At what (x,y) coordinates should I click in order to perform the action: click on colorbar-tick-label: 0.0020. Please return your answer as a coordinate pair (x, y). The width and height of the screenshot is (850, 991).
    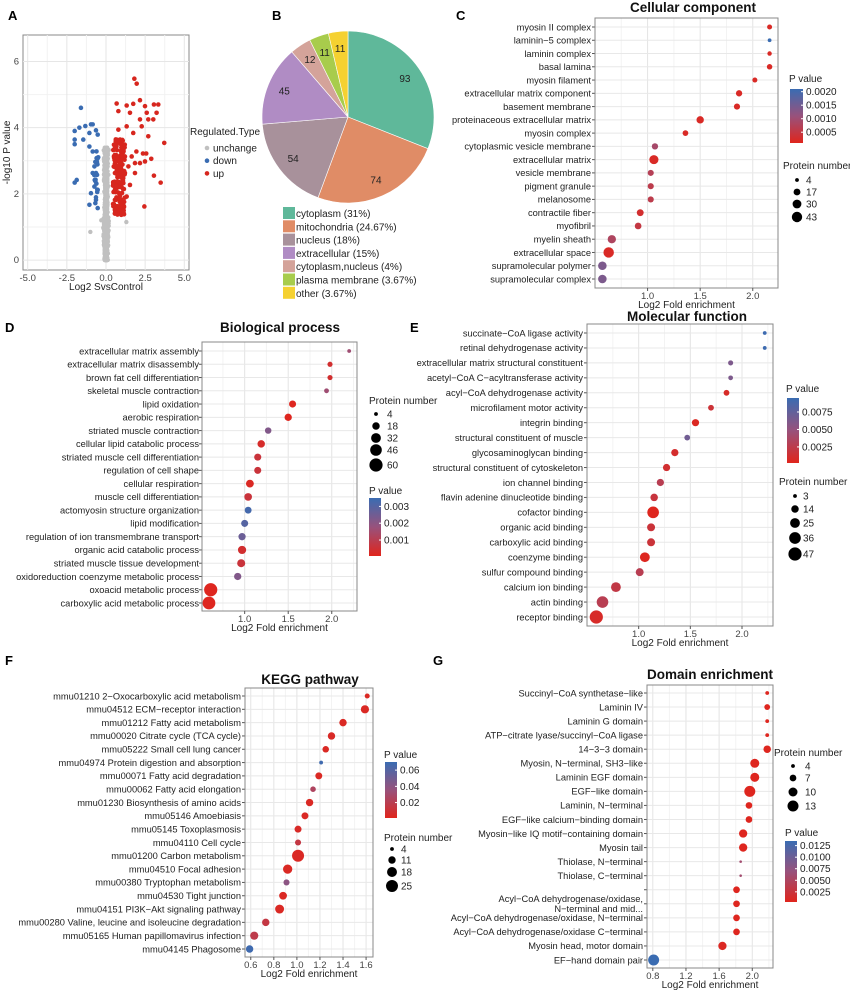
    Looking at the image, I should click on (821, 92).